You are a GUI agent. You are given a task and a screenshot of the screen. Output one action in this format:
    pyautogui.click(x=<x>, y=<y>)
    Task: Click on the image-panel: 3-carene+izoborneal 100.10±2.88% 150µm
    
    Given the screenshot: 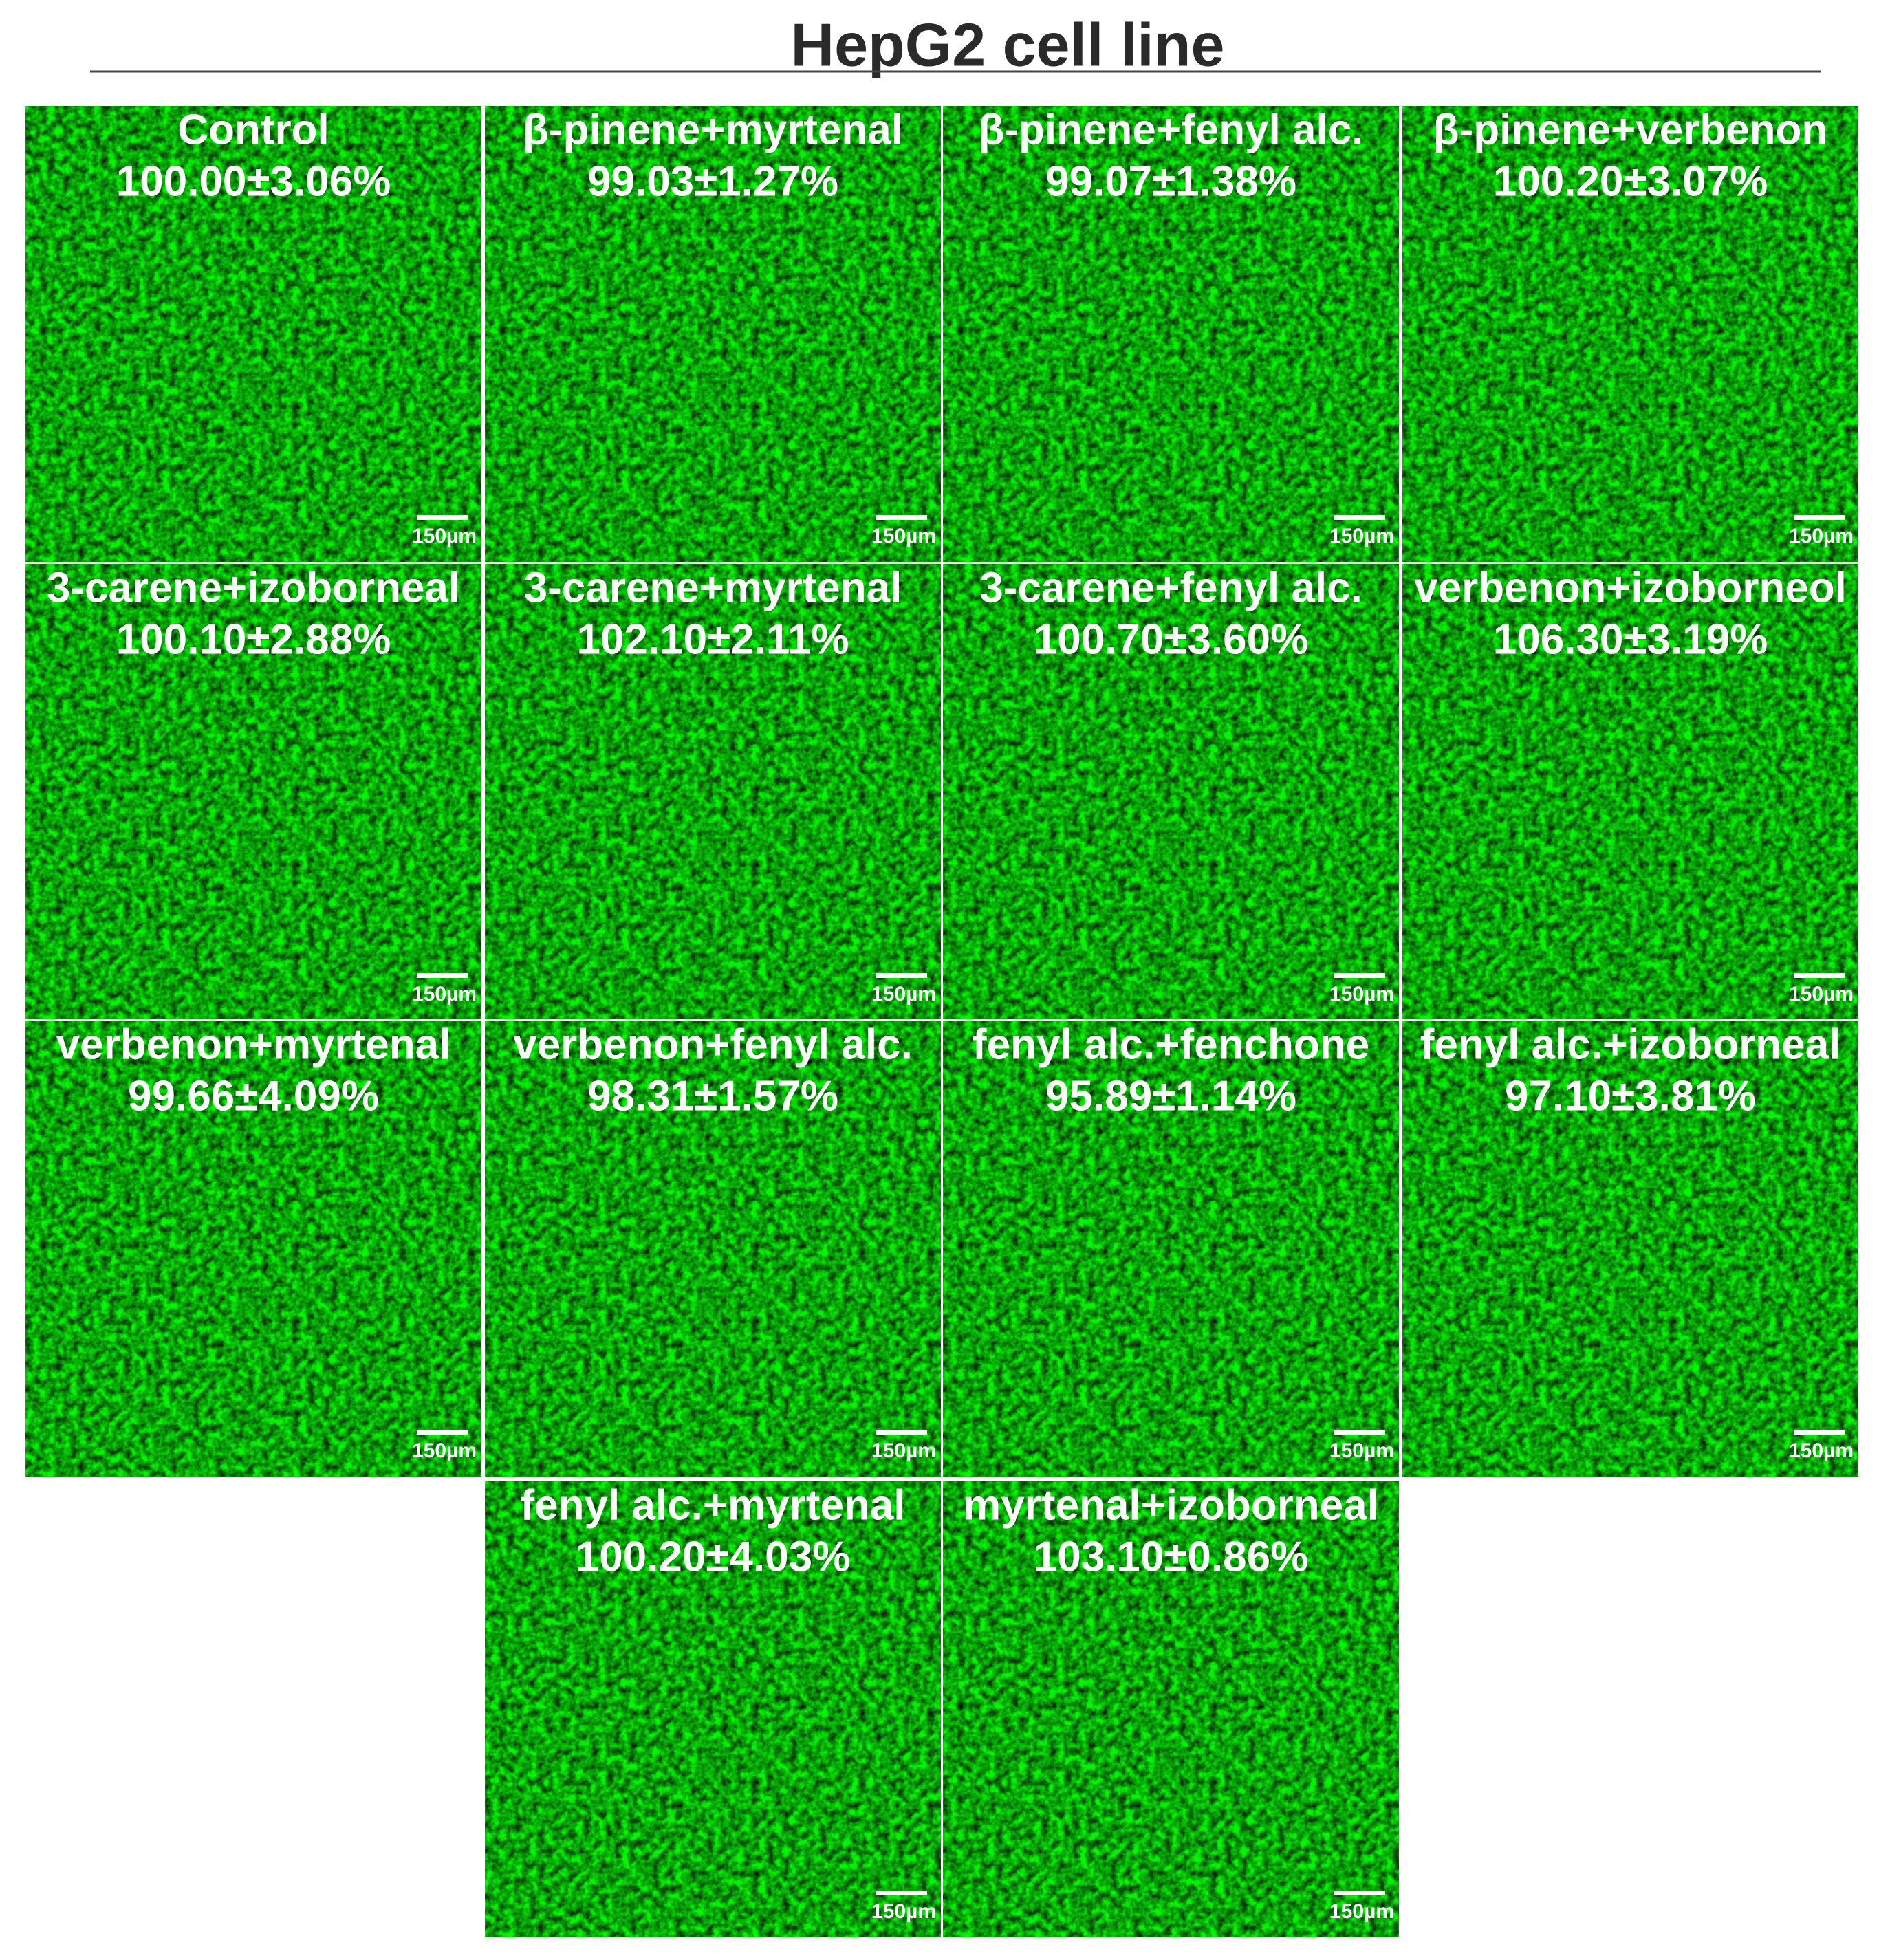 What is the action you would take?
    pyautogui.click(x=253, y=792)
    